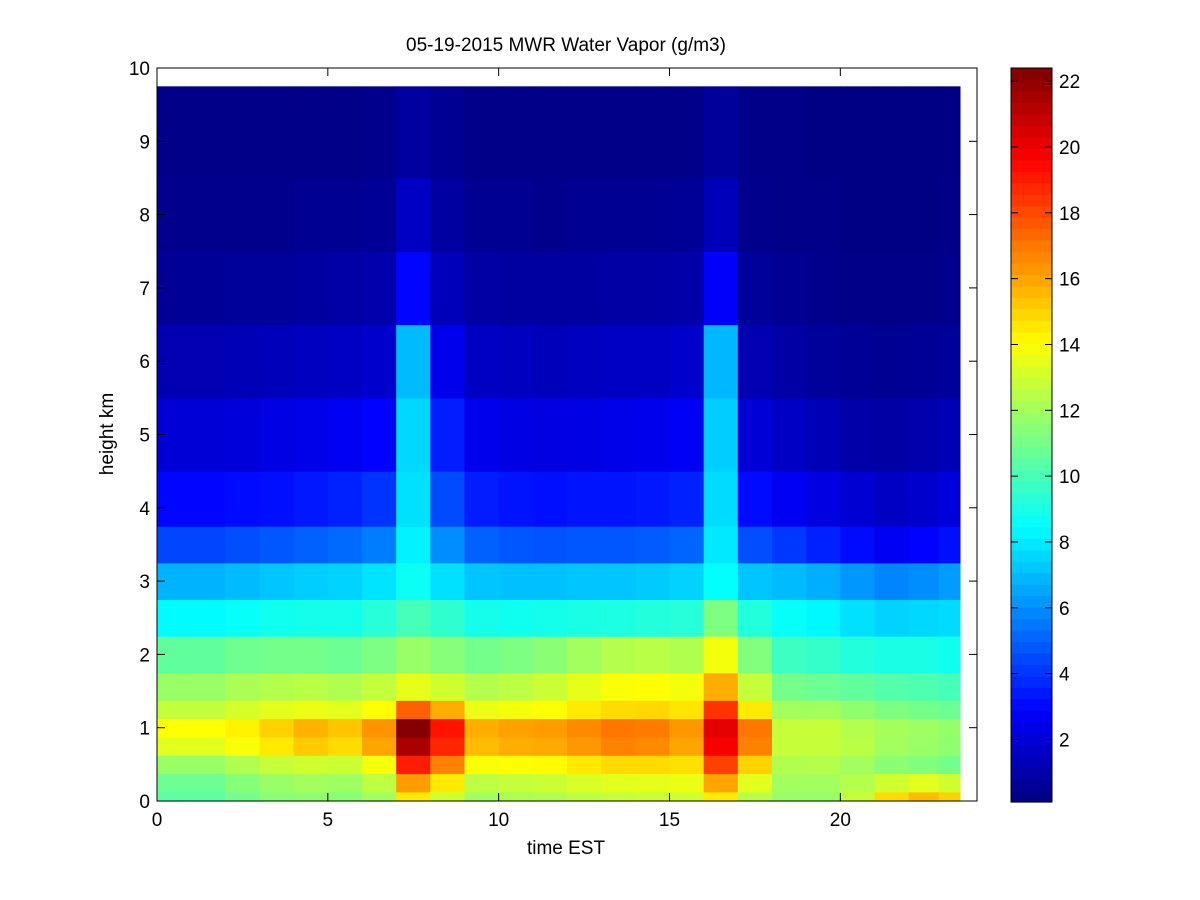 This screenshot has width=1200, height=900. I want to click on colorbar-tick-label: 22, so click(1069, 82).